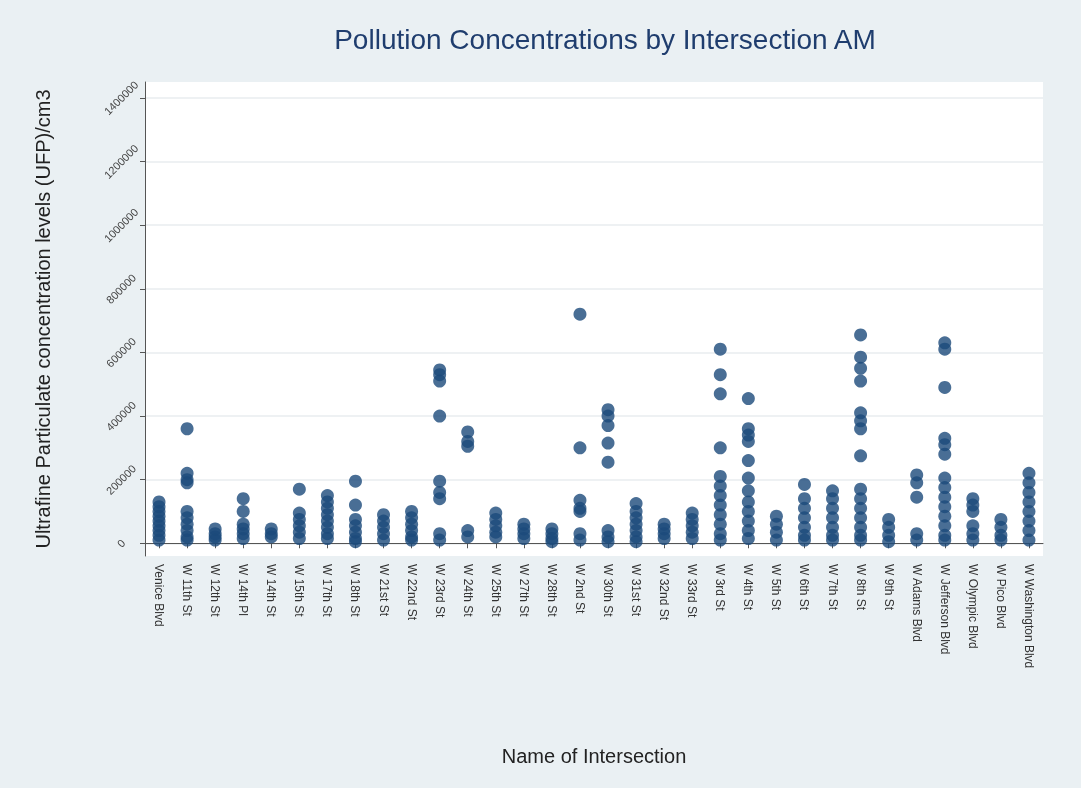 Image resolution: width=1081 pixels, height=788 pixels. I want to click on x-axis-title: Name of Intersection, so click(594, 756).